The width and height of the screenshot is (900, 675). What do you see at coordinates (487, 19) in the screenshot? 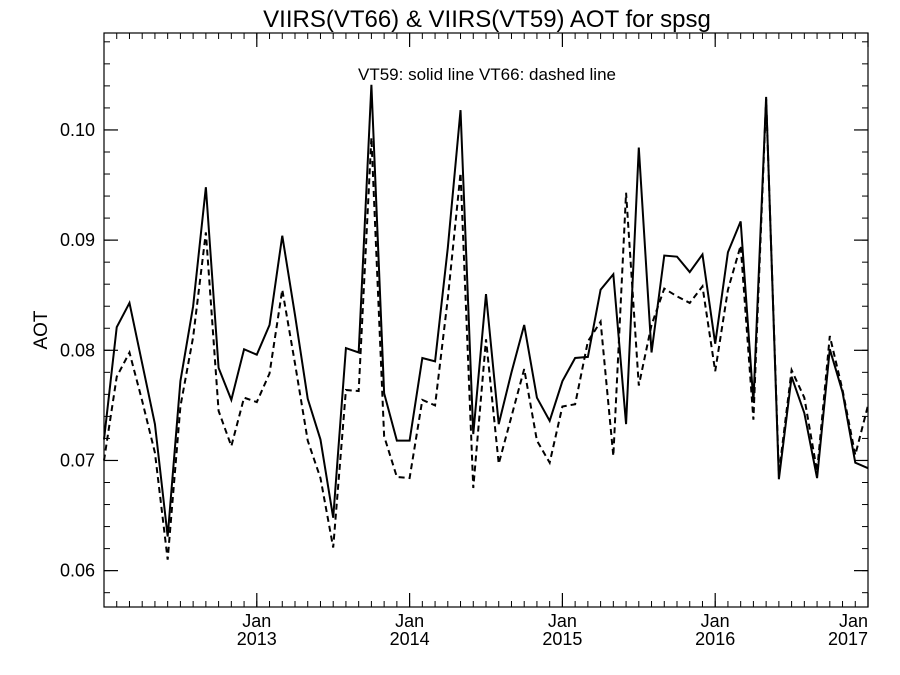
I see `chart-title: VIIRS(VT66) & VIIRS(VT59) AOT for spsg` at bounding box center [487, 19].